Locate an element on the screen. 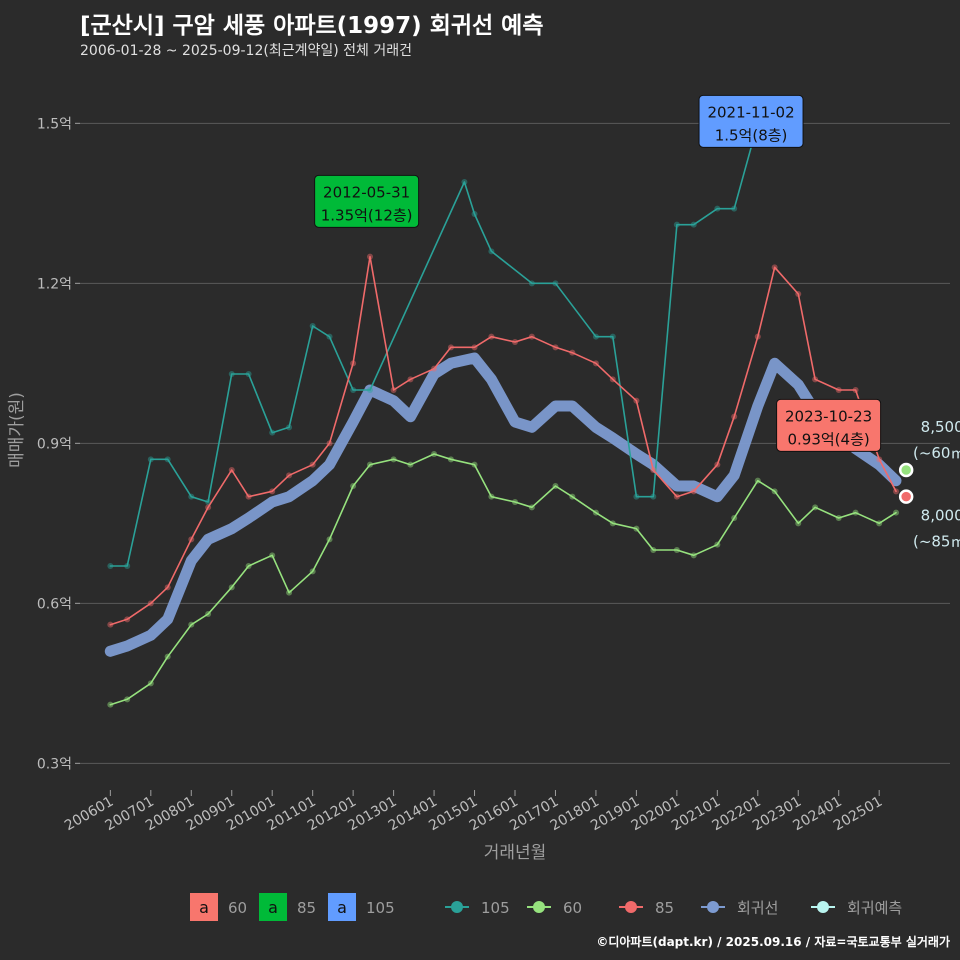 Image resolution: width=960 pixels, height=960 pixels. callout-box: 2021-11-02 1.5억(8층) is located at coordinates (751, 121).